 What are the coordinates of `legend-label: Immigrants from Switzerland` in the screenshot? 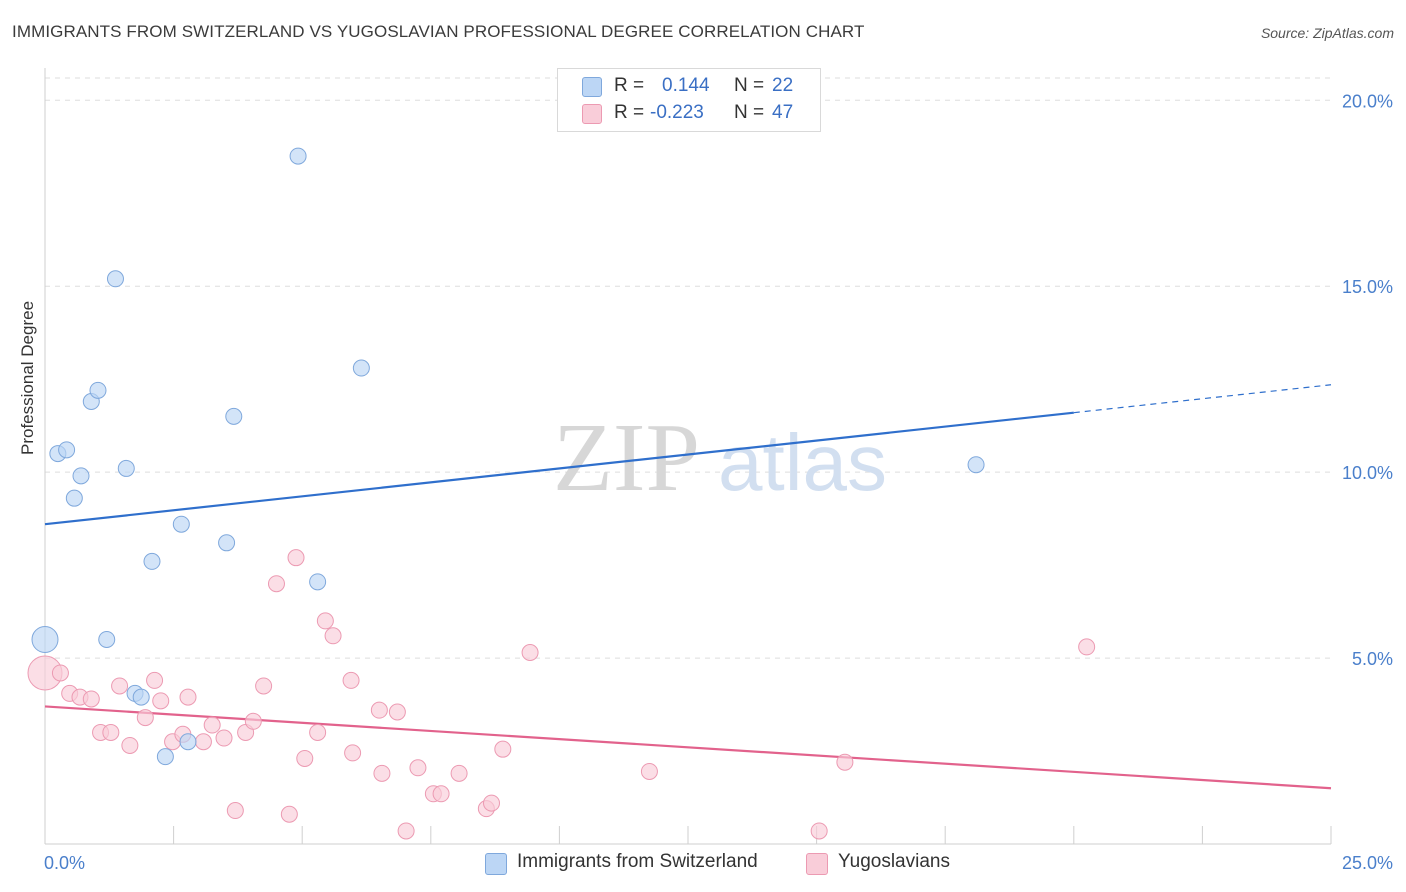 It's located at (637, 861).